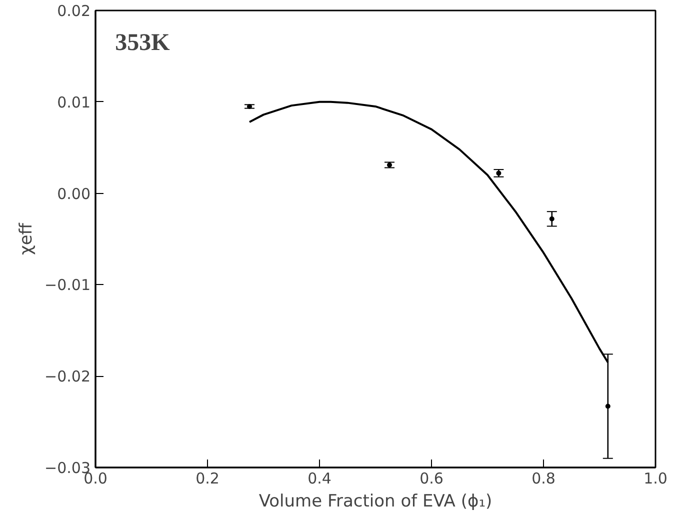 This screenshot has height=522, width=685. Describe the element at coordinates (26, 238) in the screenshot. I see `y-axis-title: χeff` at that location.